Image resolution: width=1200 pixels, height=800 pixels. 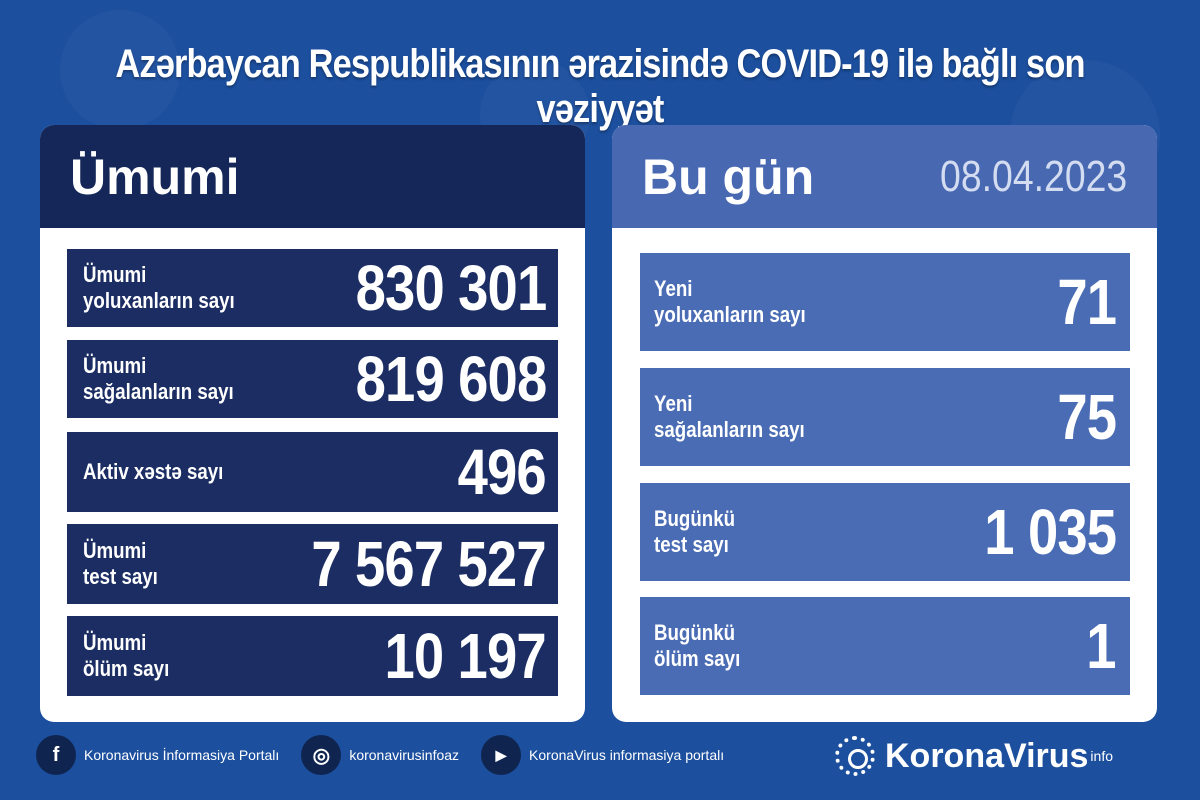 I want to click on instagram-link: ◎ koronavirusinfoaz, so click(x=380, y=755).